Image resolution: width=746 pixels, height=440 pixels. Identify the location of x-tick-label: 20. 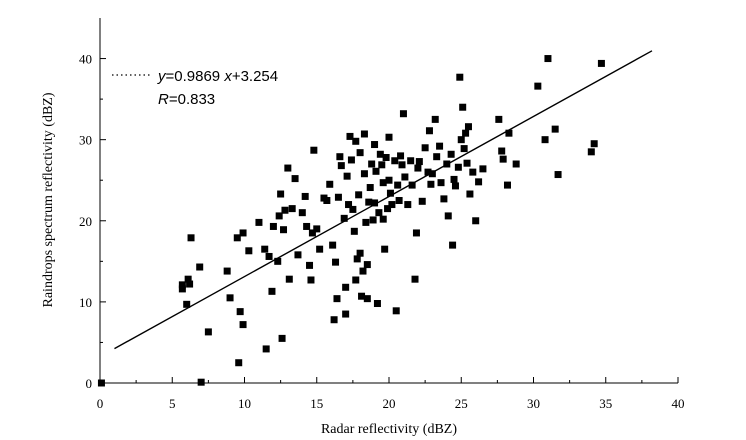
(389, 403).